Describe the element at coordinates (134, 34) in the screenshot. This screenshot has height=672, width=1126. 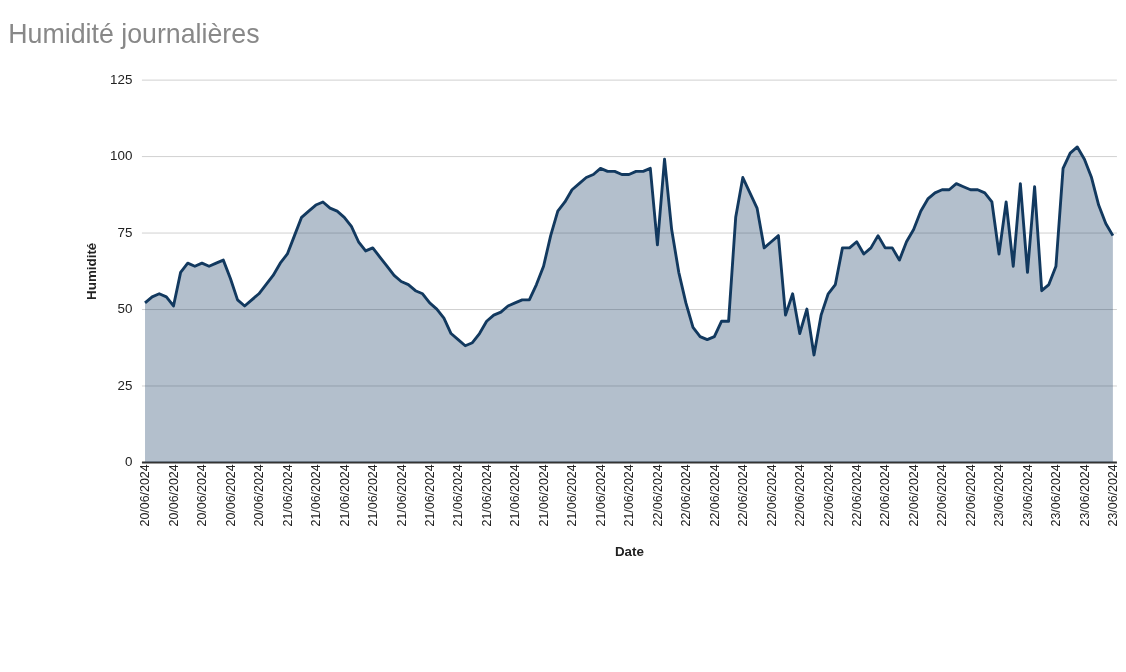
I see `chart-title: Humidité journalières` at that location.